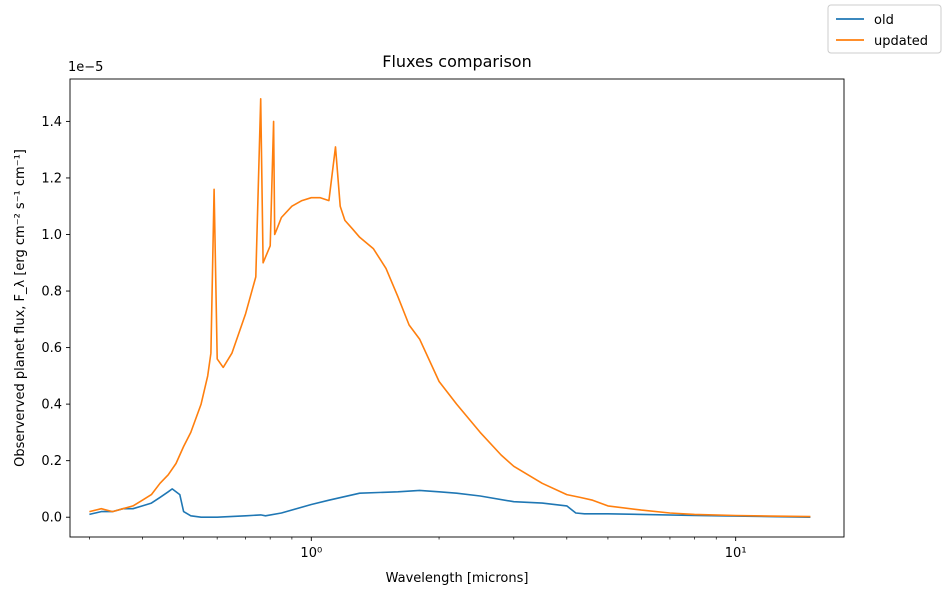 The width and height of the screenshot is (946, 594). What do you see at coordinates (51, 178) in the screenshot?
I see `y-tick-label: 1.2` at bounding box center [51, 178].